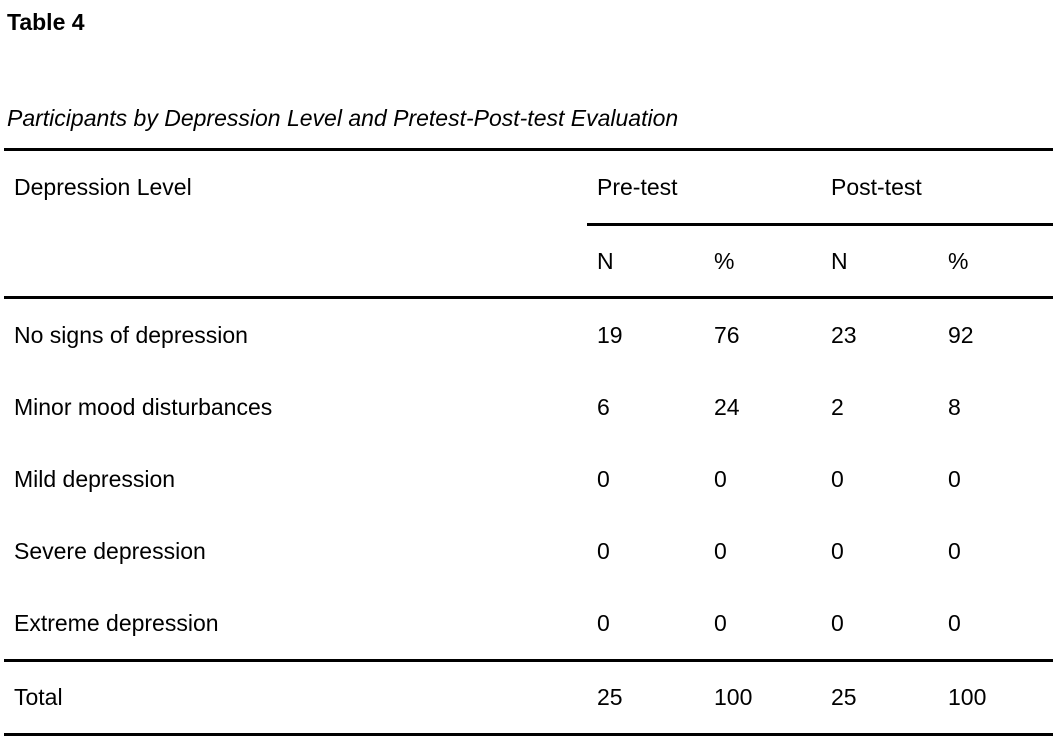 The width and height of the screenshot is (1060, 756). What do you see at coordinates (529, 187) in the screenshot?
I see `header-group-row: Depression Level Pre-test Post-test` at bounding box center [529, 187].